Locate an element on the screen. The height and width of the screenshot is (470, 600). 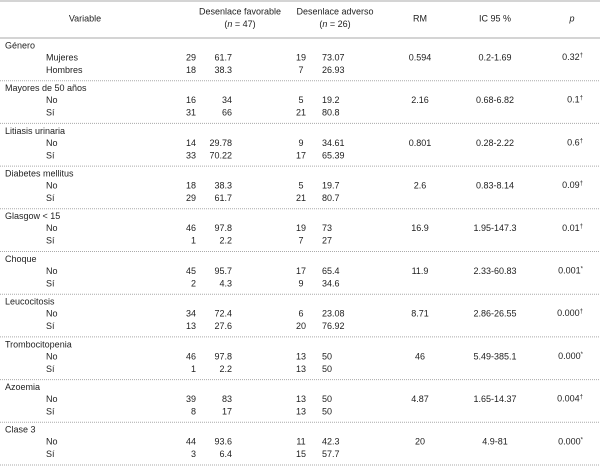
adv-percent: 34.61 is located at coordinates (333, 143).